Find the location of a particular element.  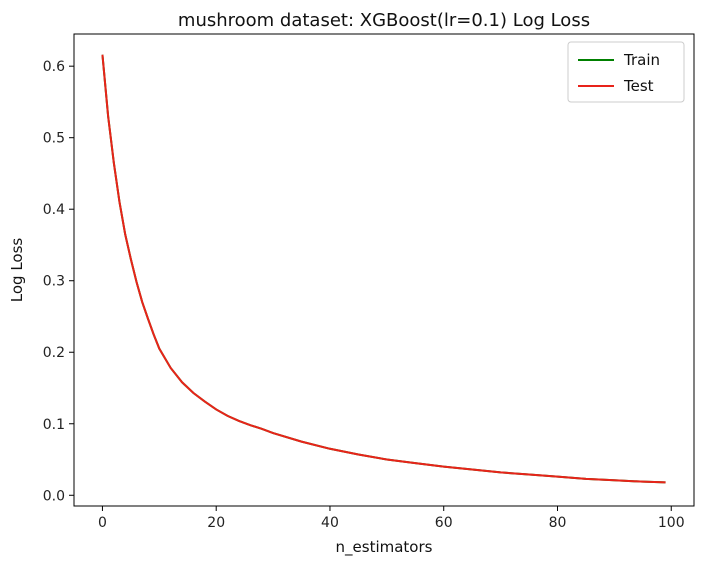

x-tick-label: 0 is located at coordinates (102, 523).